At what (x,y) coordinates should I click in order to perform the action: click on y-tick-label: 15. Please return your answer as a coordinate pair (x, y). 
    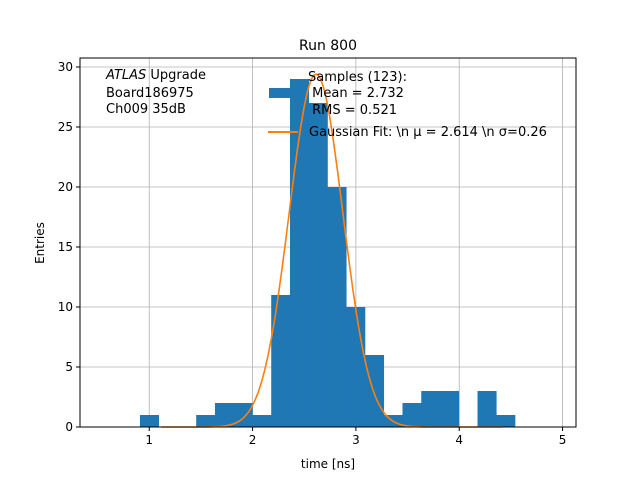
    Looking at the image, I should click on (65, 247).